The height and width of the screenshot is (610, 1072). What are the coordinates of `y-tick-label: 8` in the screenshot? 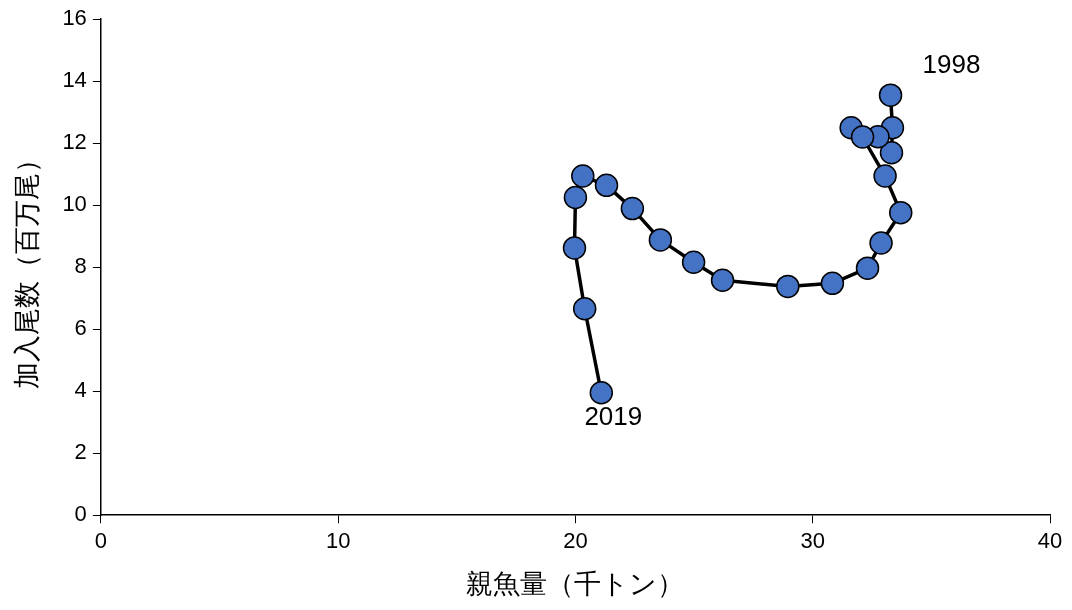 It's located at (80, 266).